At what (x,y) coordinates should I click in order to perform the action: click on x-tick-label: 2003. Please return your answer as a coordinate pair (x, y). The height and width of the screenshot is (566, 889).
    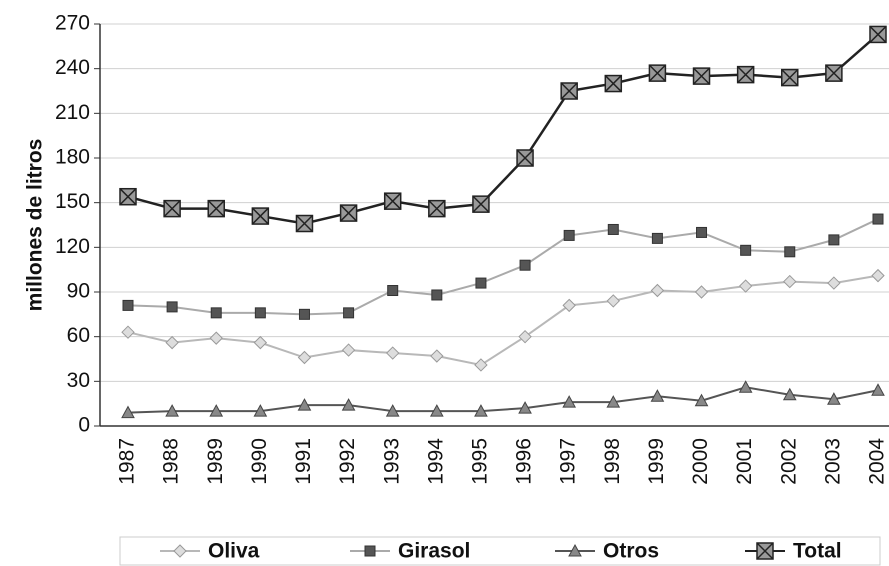
    Looking at the image, I should click on (832, 461).